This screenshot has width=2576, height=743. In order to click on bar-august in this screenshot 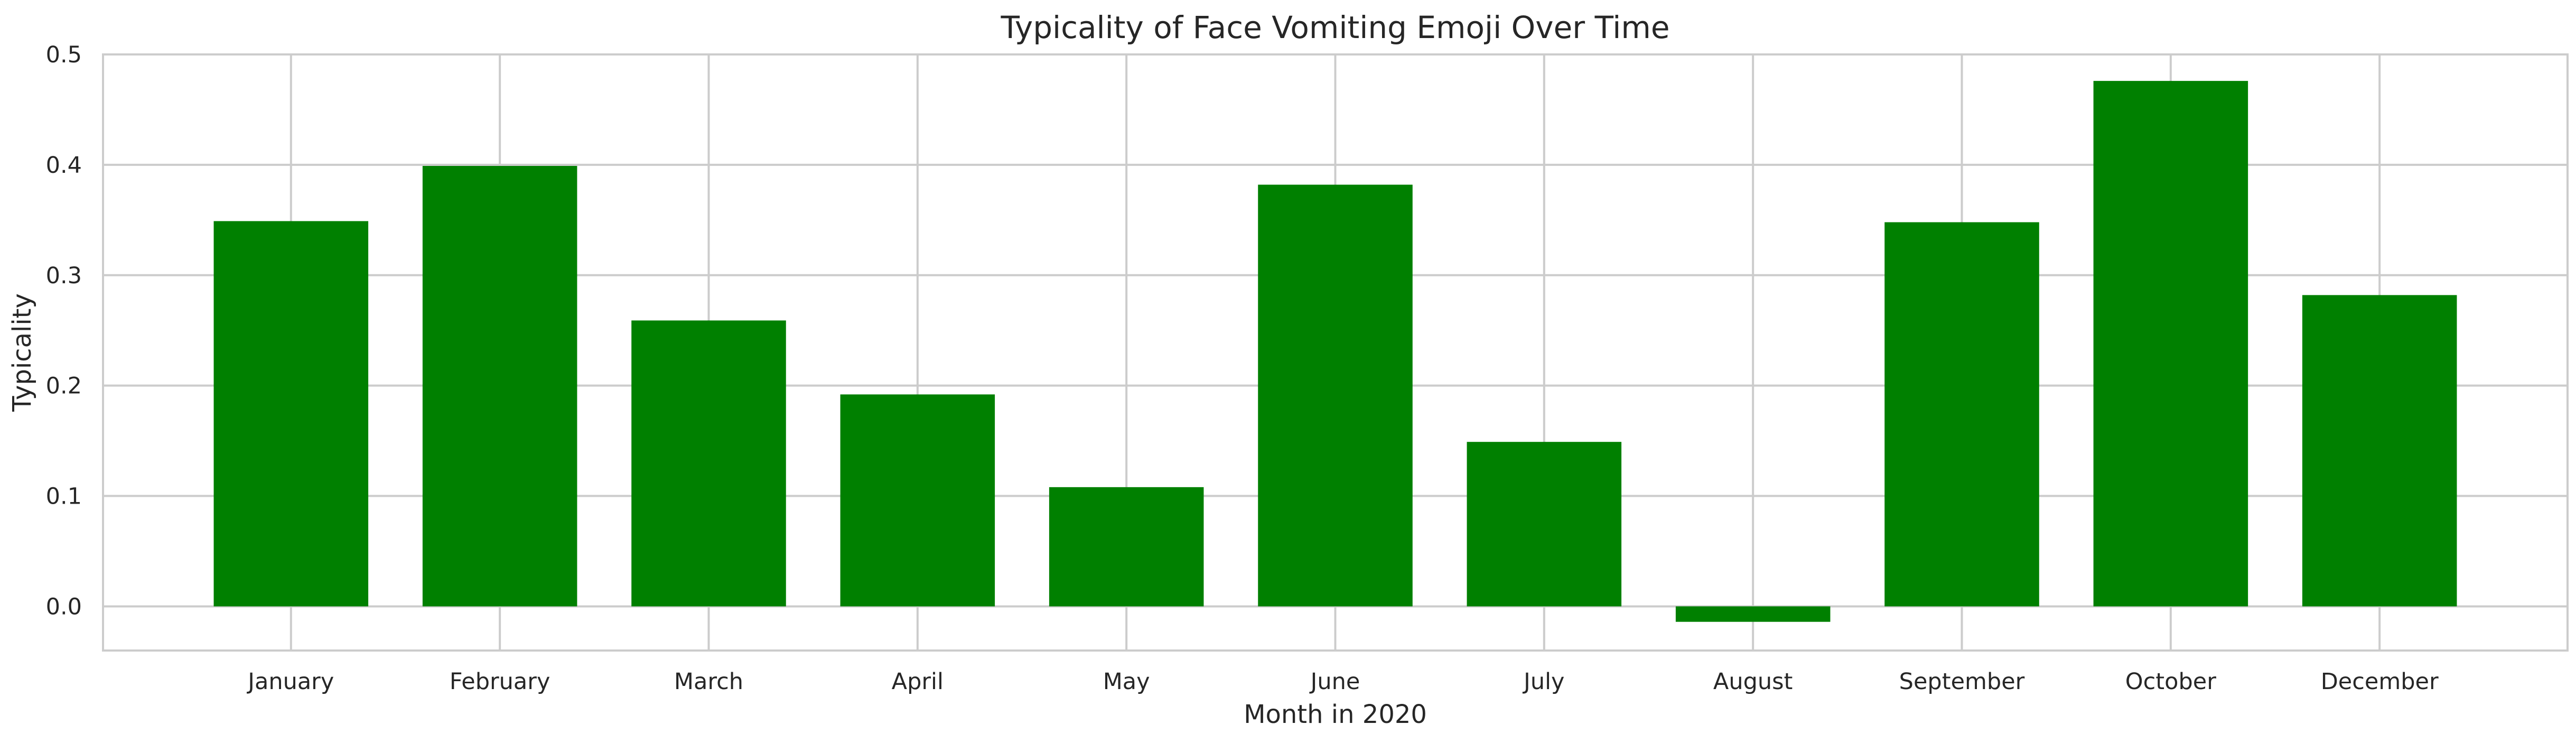, I will do `click(1753, 614)`.